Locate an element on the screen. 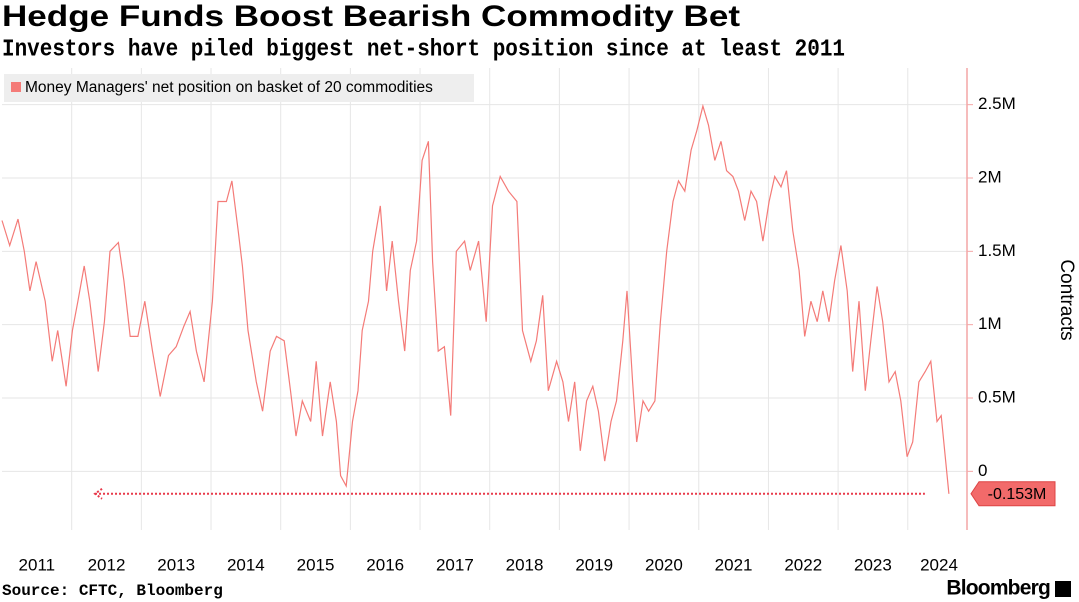 This screenshot has width=1079, height=602. x-tick-label: 2021 is located at coordinates (734, 564).